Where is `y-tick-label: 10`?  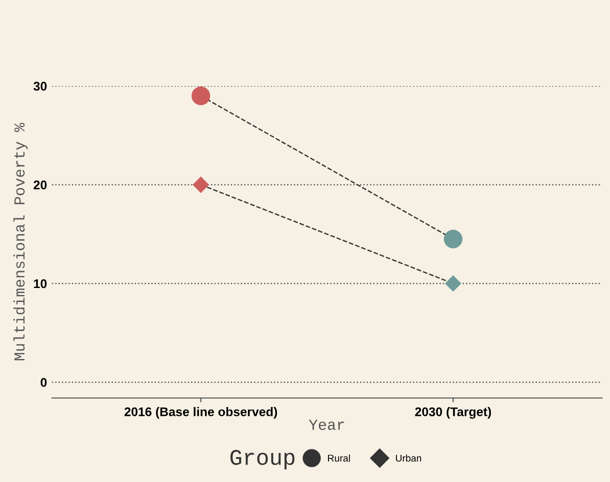
y-tick-label: 10 is located at coordinates (40, 283).